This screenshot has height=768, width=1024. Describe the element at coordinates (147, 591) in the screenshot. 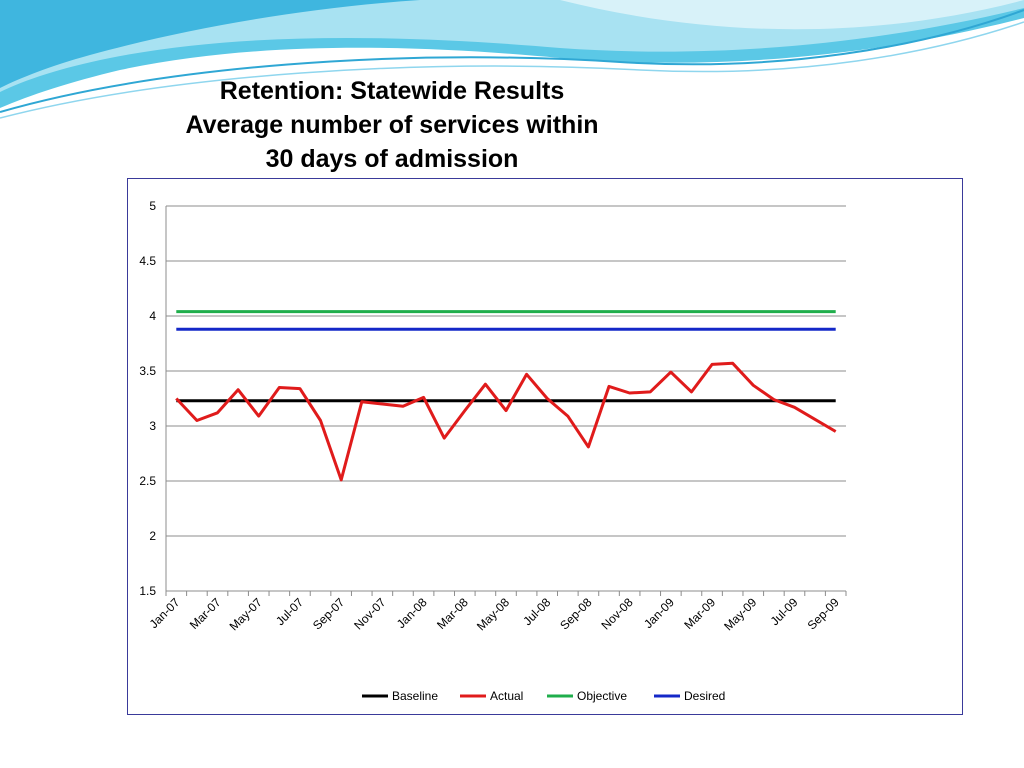

I see `y-tick-label: 1.5` at that location.